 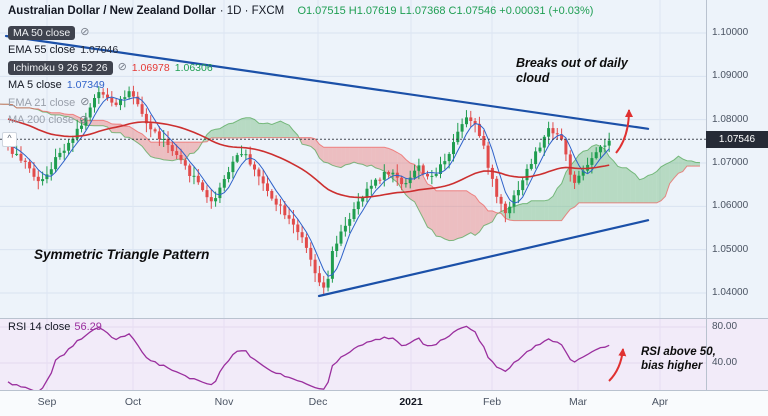 I want to click on annotation-breakout: Breaks out of daily cloud, so click(x=572, y=71).